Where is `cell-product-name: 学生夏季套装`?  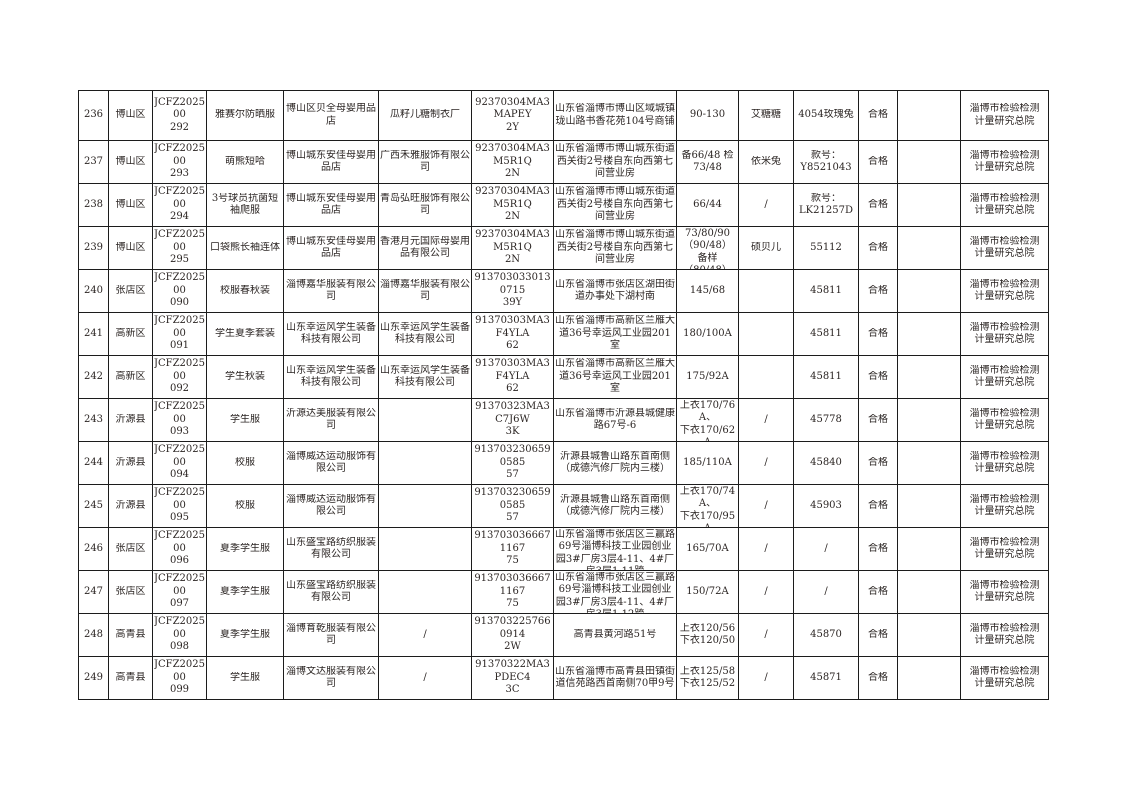 cell-product-name: 学生夏季套装 is located at coordinates (245, 334).